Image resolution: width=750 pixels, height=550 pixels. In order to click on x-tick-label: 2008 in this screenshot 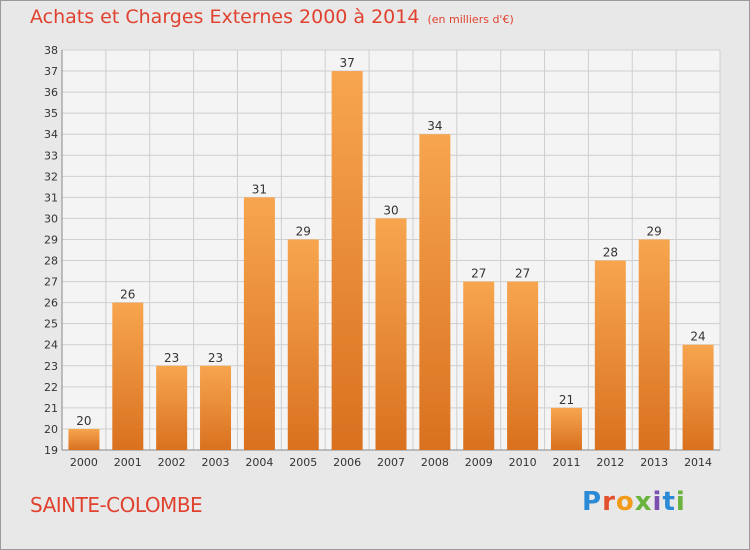, I will do `click(435, 462)`.